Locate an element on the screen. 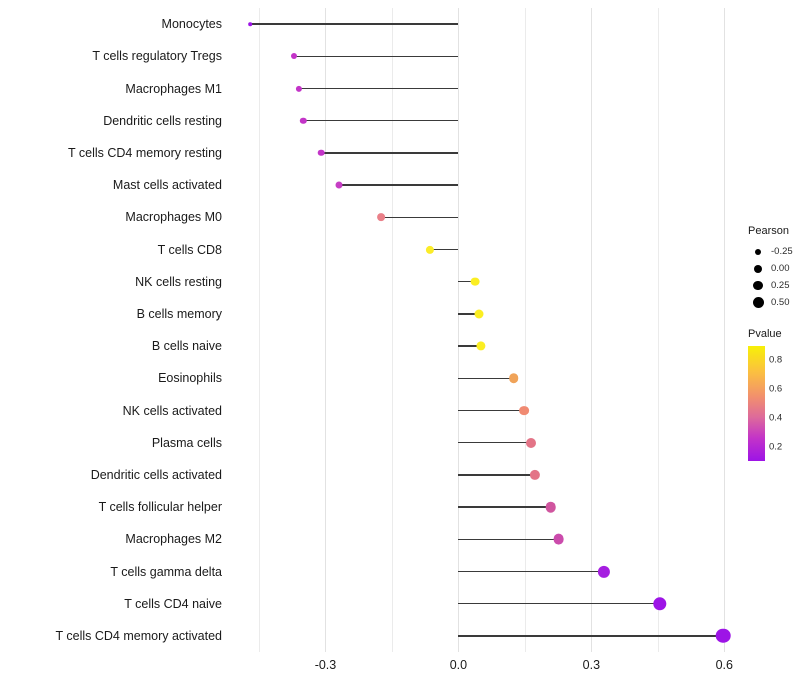  colorbar-tick-label: 0.6 is located at coordinates (776, 389).